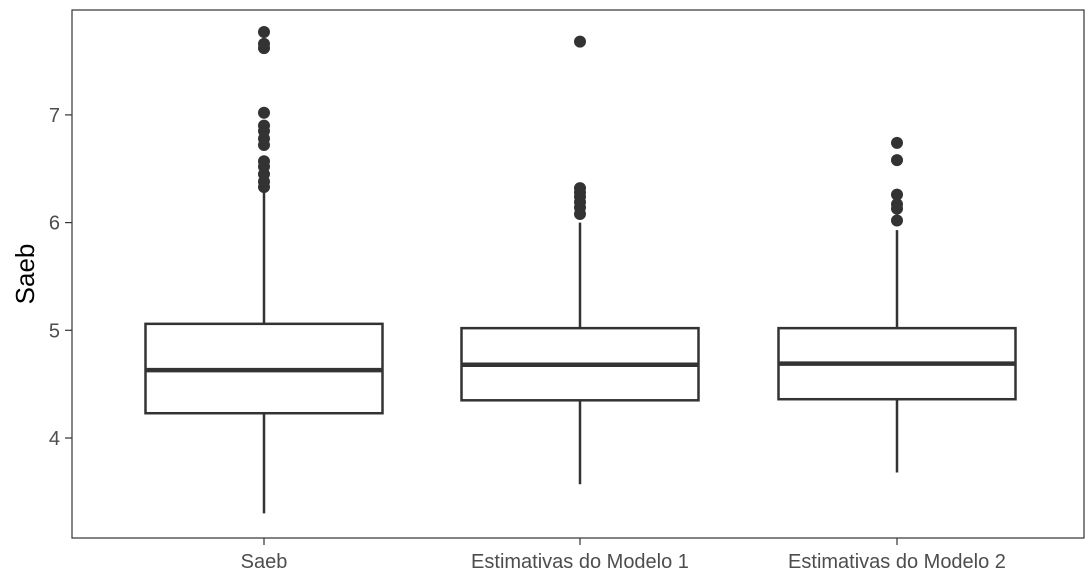 This screenshot has width=1088, height=574. Describe the element at coordinates (264, 562) in the screenshot. I see `x-tick-label: Saeb` at that location.